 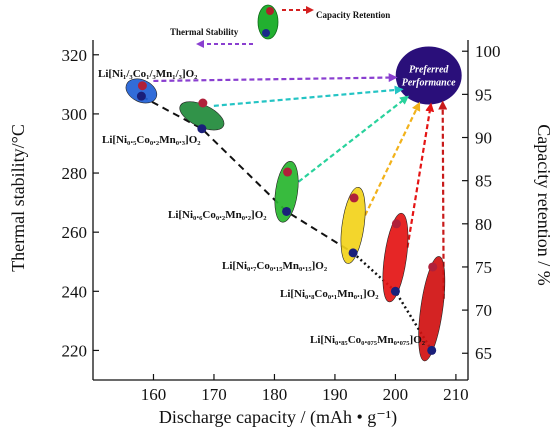 I want to click on preferred-label-line1: Preferred, so click(x=429, y=69).